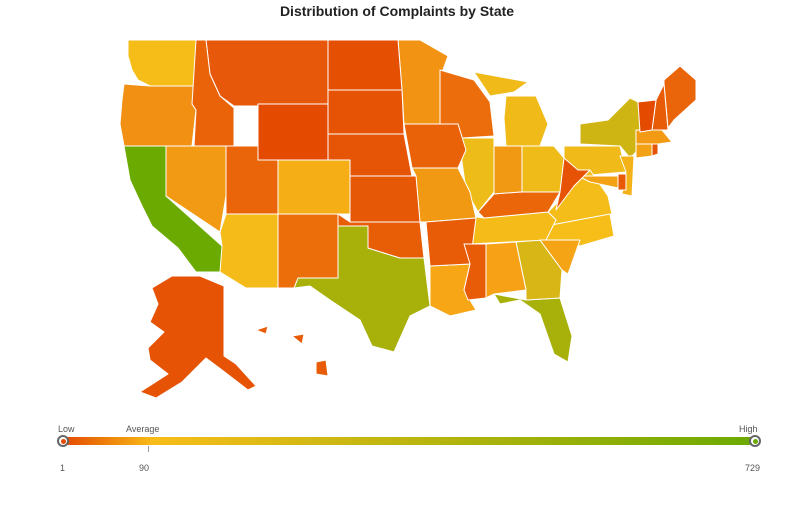 This screenshot has width=794, height=521. I want to click on legend-gradient-bar, so click(410, 441).